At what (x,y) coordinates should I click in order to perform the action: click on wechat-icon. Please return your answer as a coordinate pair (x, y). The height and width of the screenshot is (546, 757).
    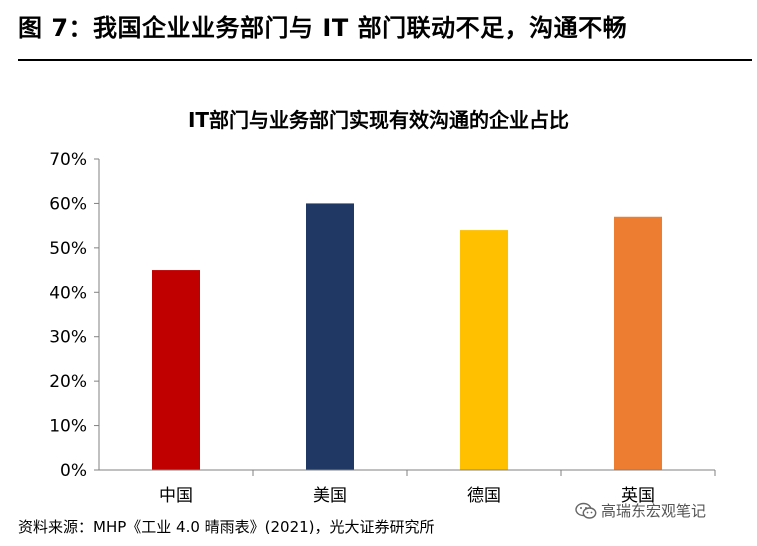
    Looking at the image, I should click on (586, 510).